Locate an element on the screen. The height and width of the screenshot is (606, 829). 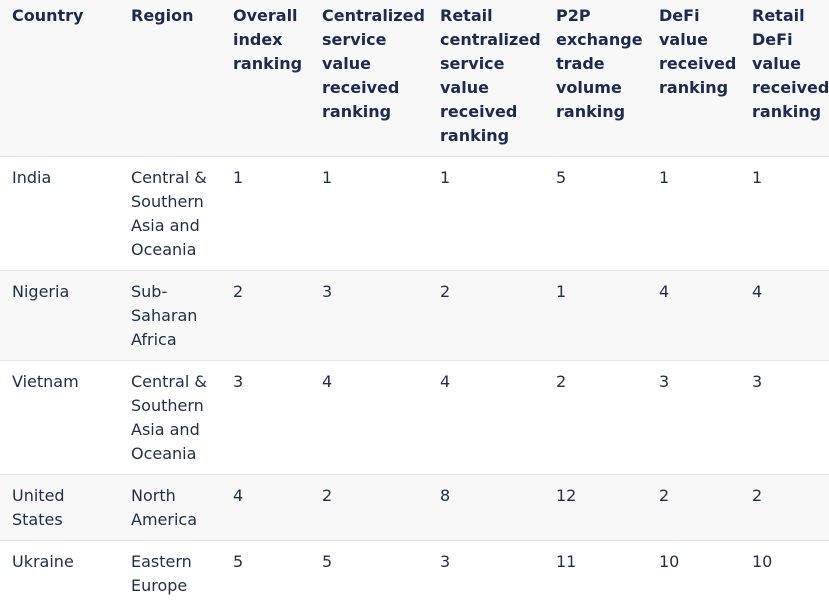
cell-p2p: 5 is located at coordinates (595, 214).